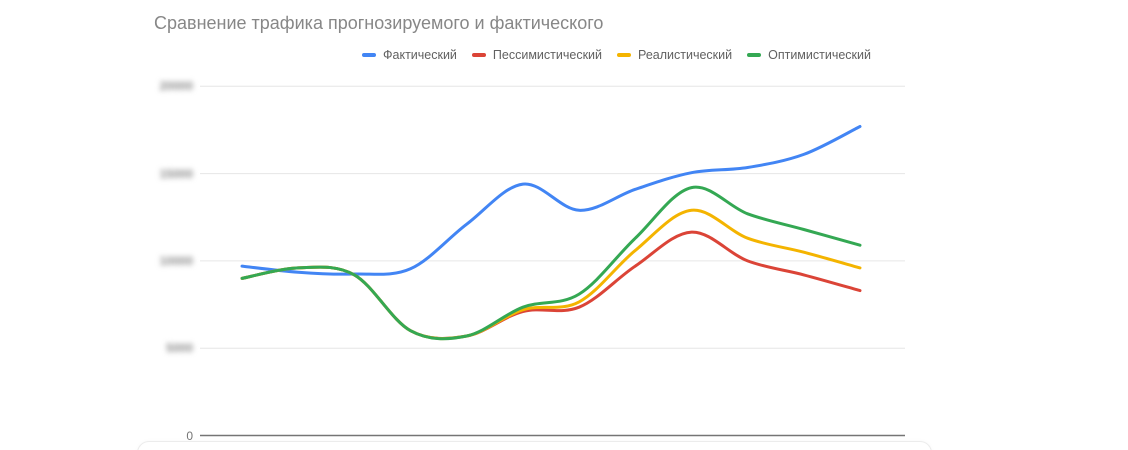  Describe the element at coordinates (176, 86) in the screenshot. I see `y-axis-label-blurred: 20000` at that location.